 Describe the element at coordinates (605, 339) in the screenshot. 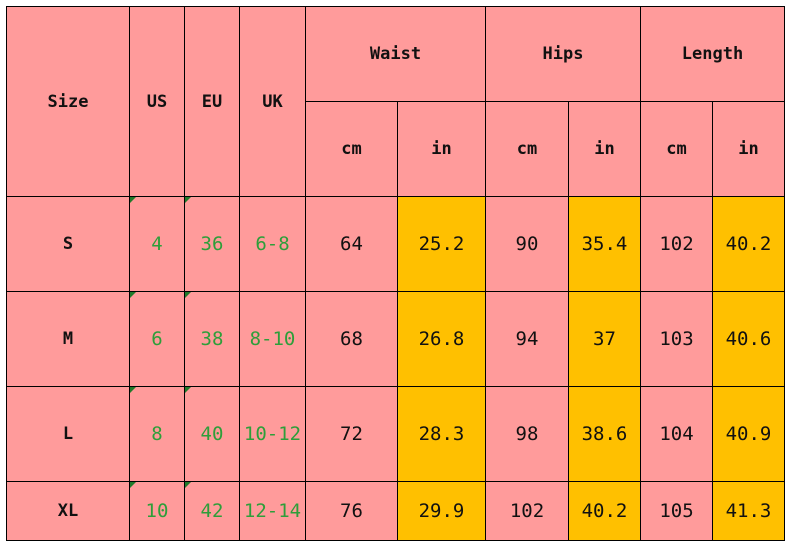

I see `row-m-hips-in: 37` at that location.